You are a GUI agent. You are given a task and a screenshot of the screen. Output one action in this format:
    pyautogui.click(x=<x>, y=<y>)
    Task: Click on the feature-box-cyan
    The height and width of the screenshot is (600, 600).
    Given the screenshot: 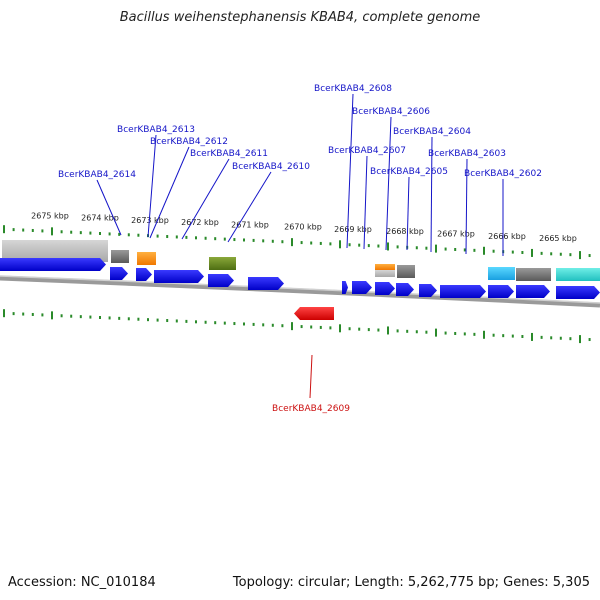 What is the action you would take?
    pyautogui.click(x=501, y=273)
    